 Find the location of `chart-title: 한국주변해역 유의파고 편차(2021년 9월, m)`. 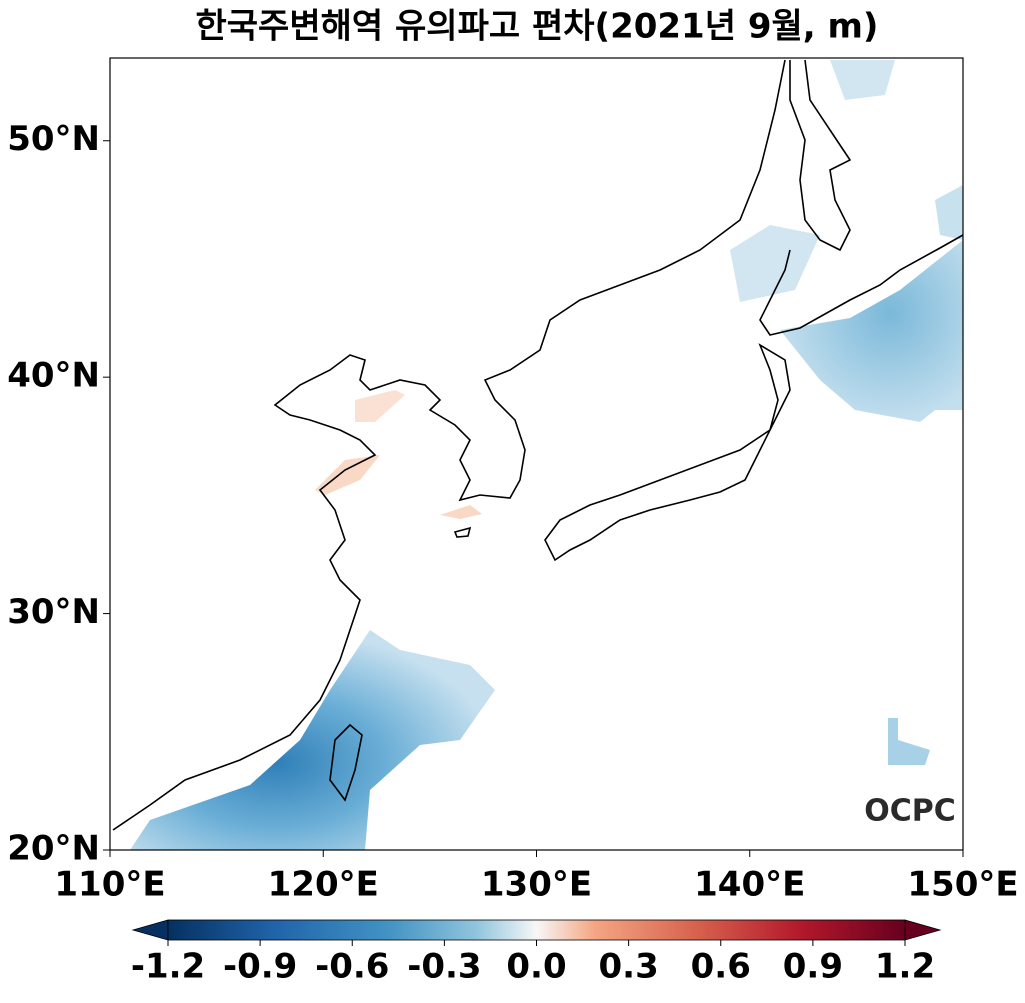

chart-title: 한국주변해역 유의파고 편차(2021년 9월, m) is located at coordinates (537, 27).